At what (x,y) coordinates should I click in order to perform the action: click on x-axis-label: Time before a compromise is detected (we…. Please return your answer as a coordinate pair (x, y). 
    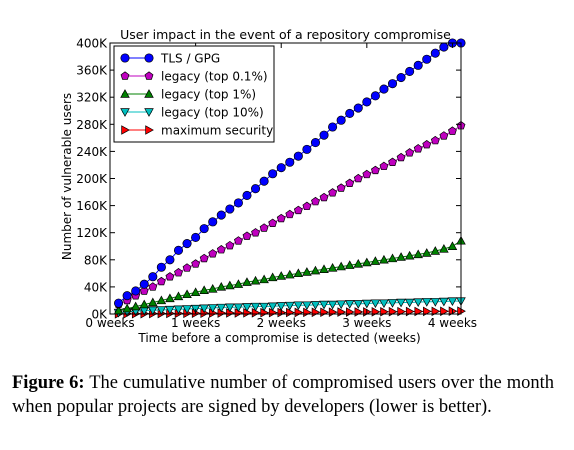
    Looking at the image, I should click on (278, 338).